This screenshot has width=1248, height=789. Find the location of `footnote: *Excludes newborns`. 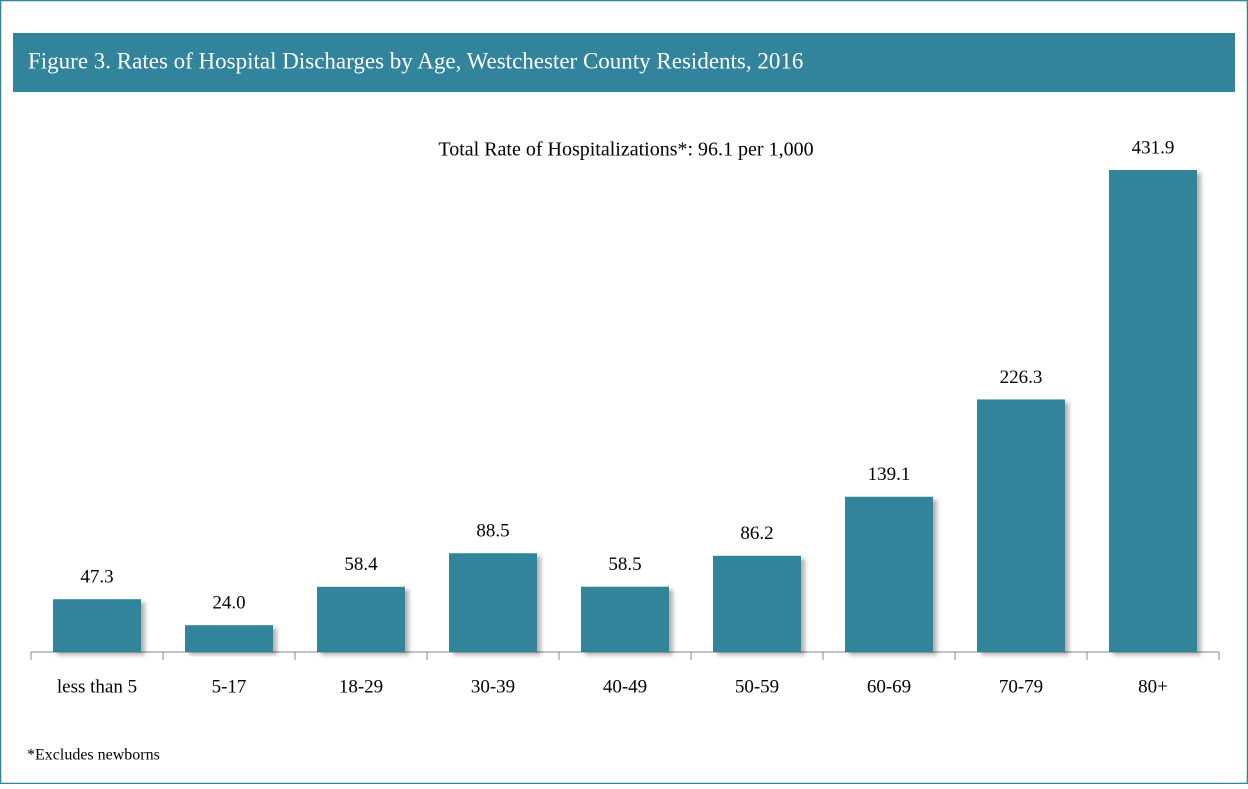

footnote: *Excludes newborns is located at coordinates (93, 755).